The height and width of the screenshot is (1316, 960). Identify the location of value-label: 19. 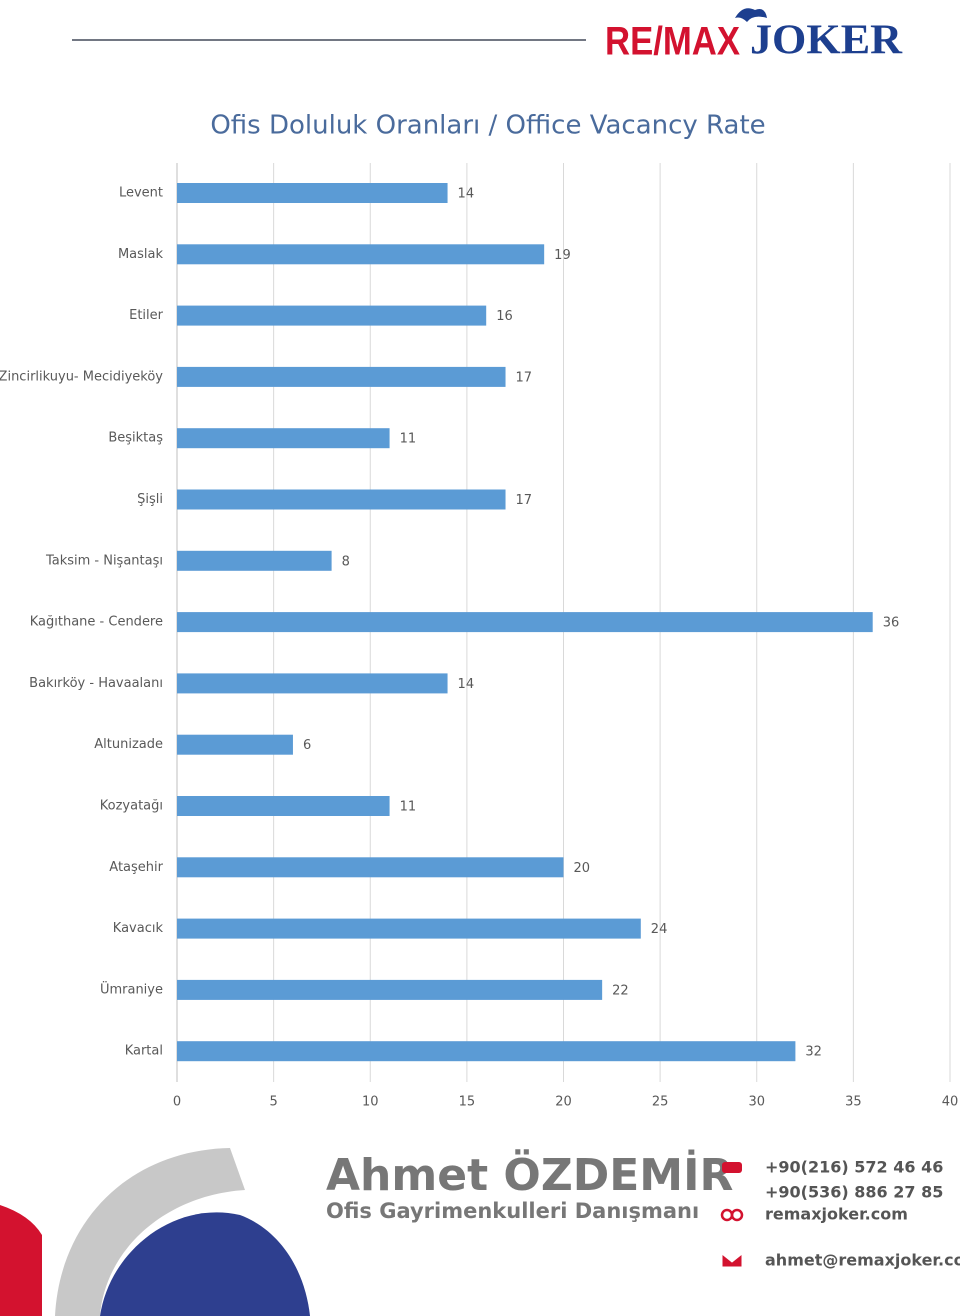
(562, 255).